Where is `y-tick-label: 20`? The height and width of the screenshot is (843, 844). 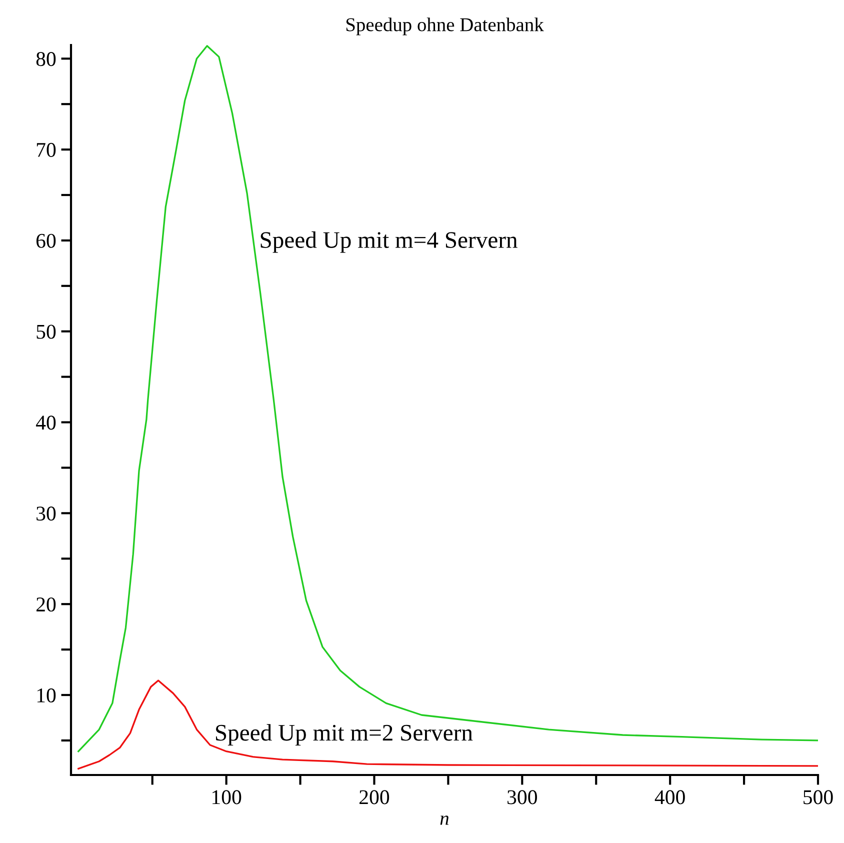 y-tick-label: 20 is located at coordinates (46, 604).